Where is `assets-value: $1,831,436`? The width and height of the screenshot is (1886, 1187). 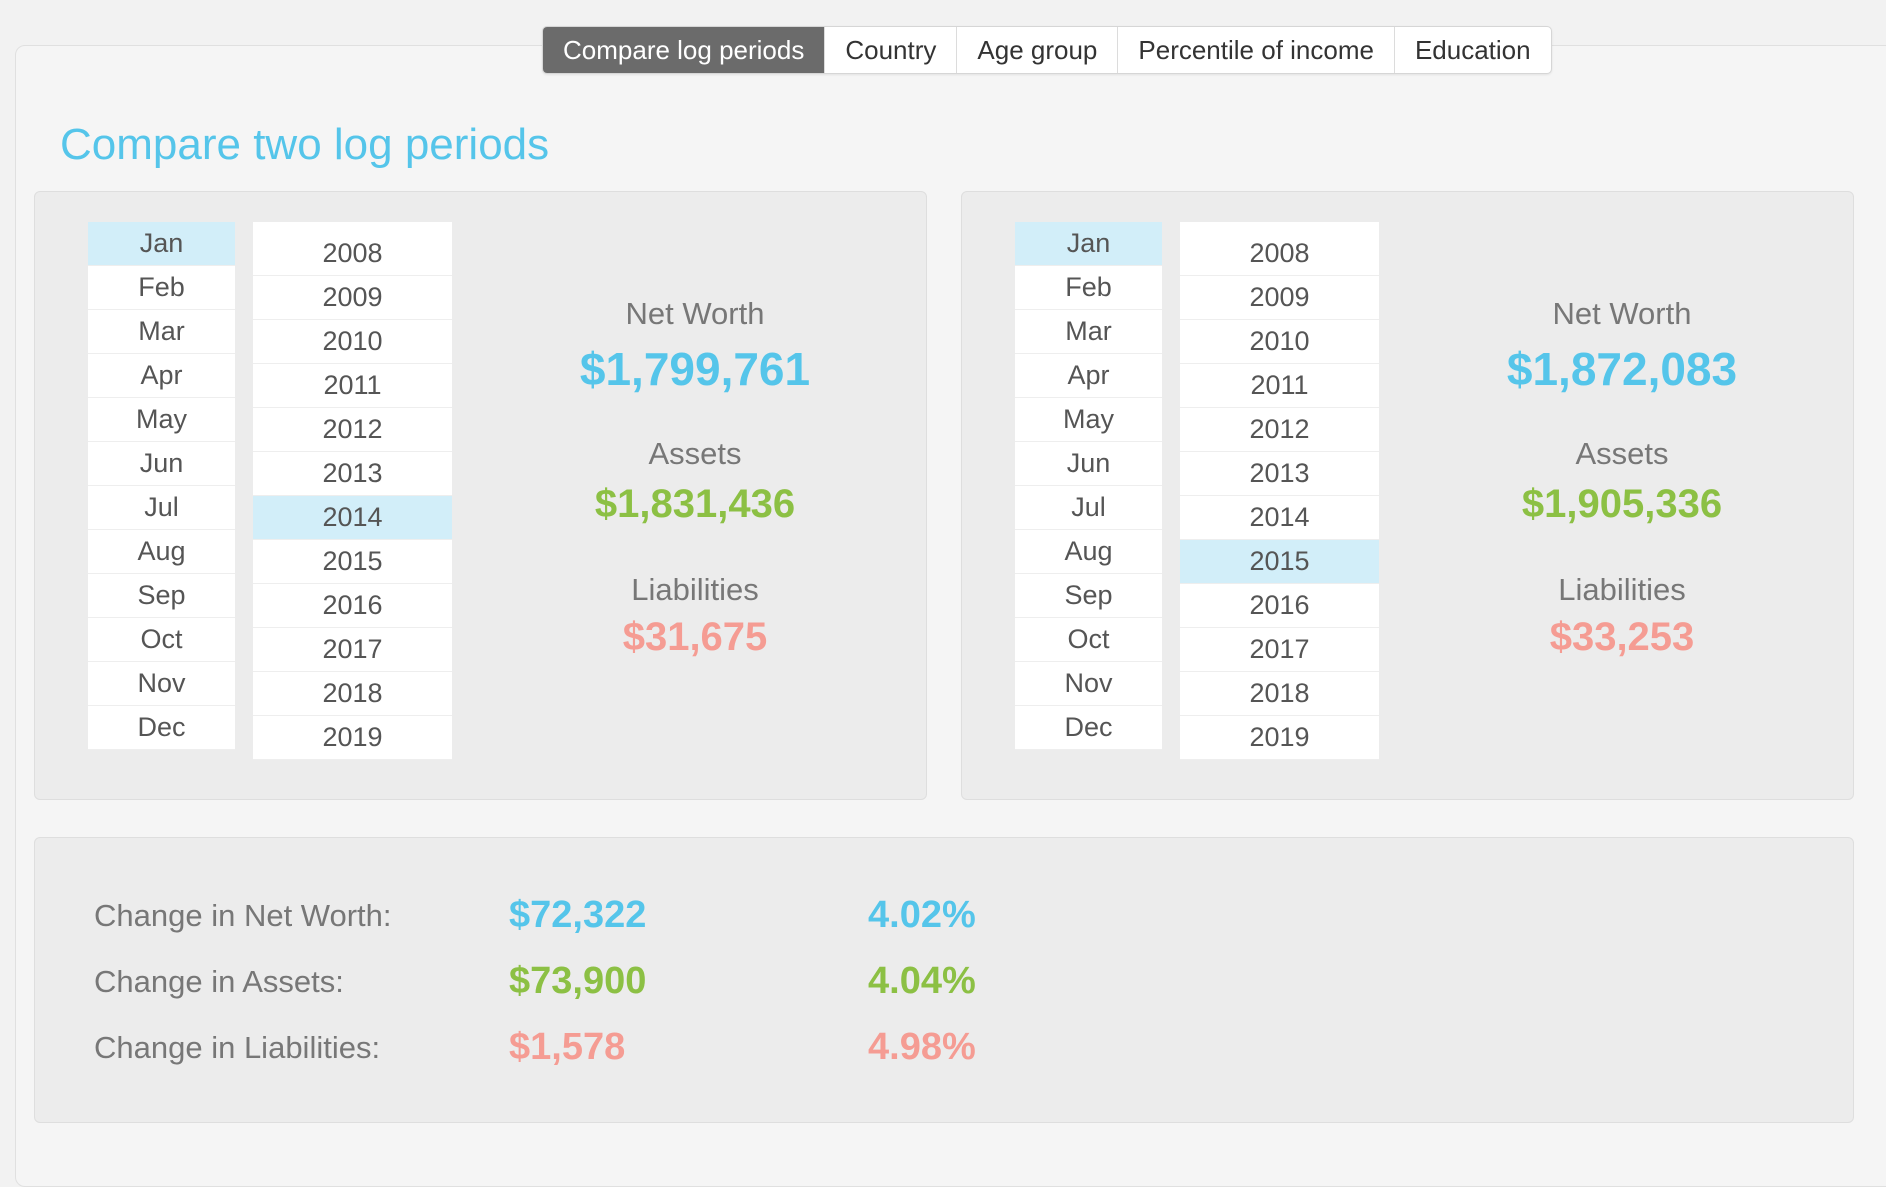
assets-value: $1,831,436 is located at coordinates (695, 504).